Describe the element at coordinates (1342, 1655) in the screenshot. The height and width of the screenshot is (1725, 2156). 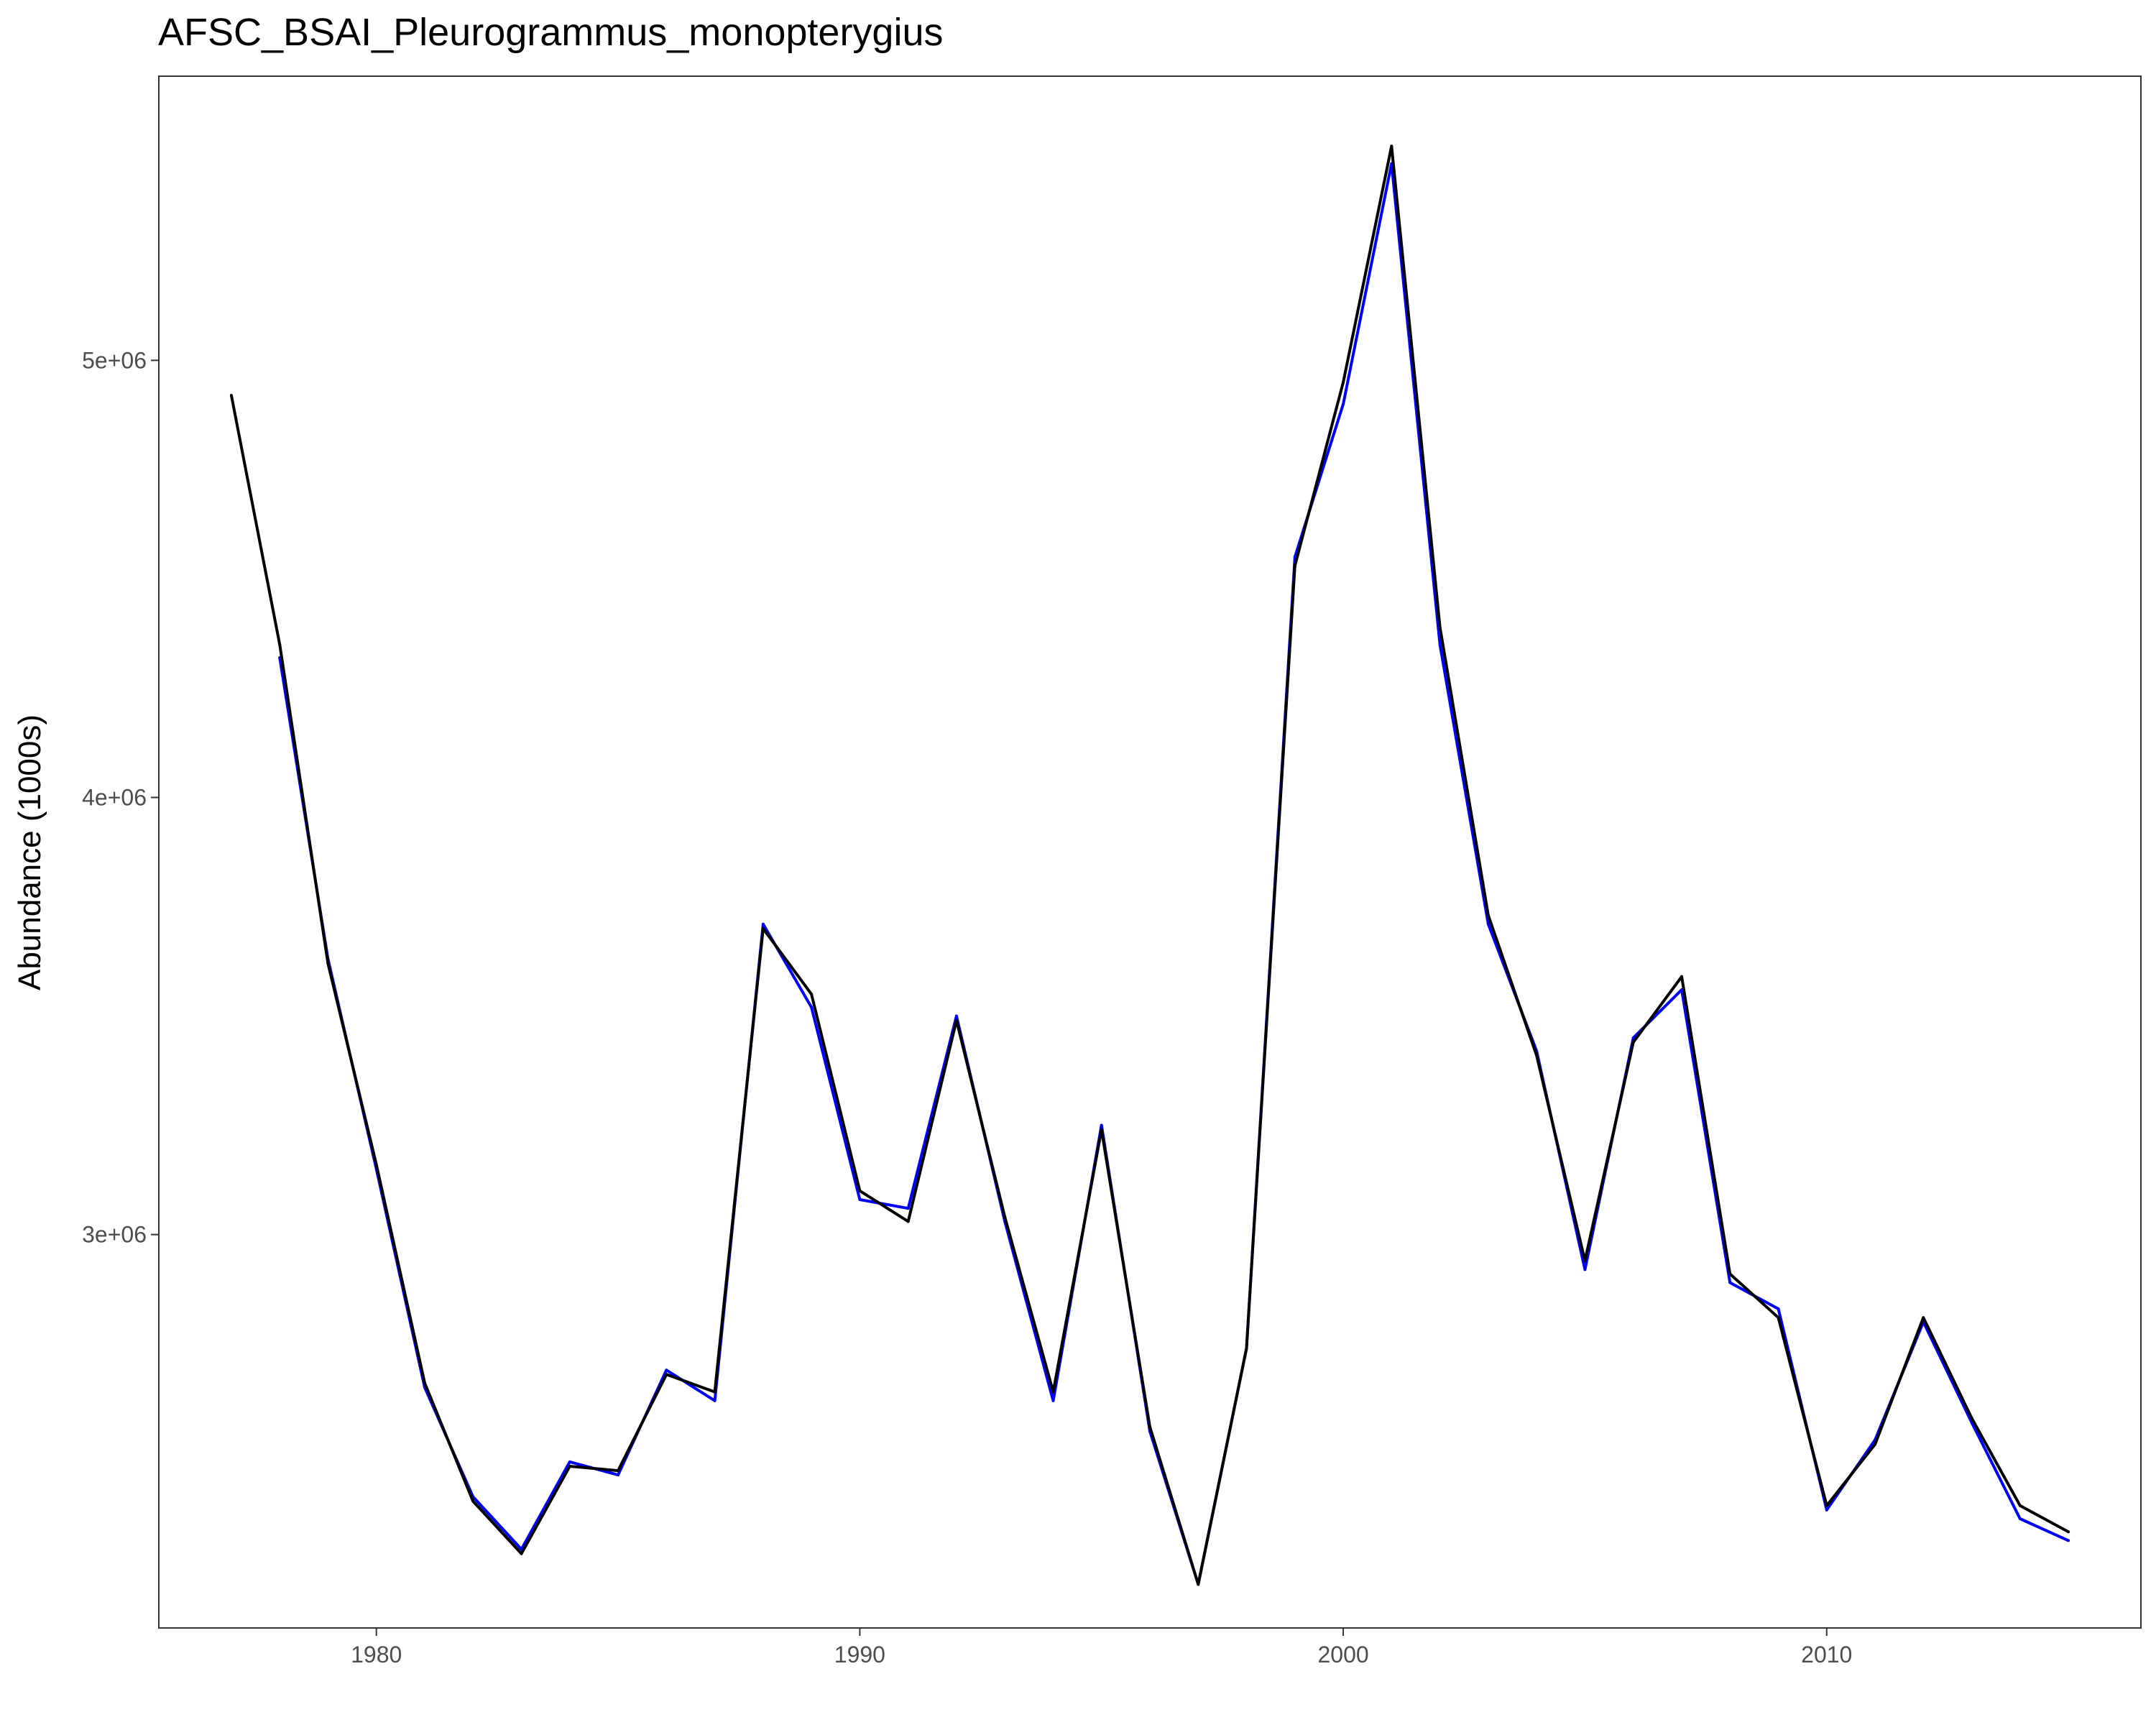
I see `x-tick-label: 2000` at that location.